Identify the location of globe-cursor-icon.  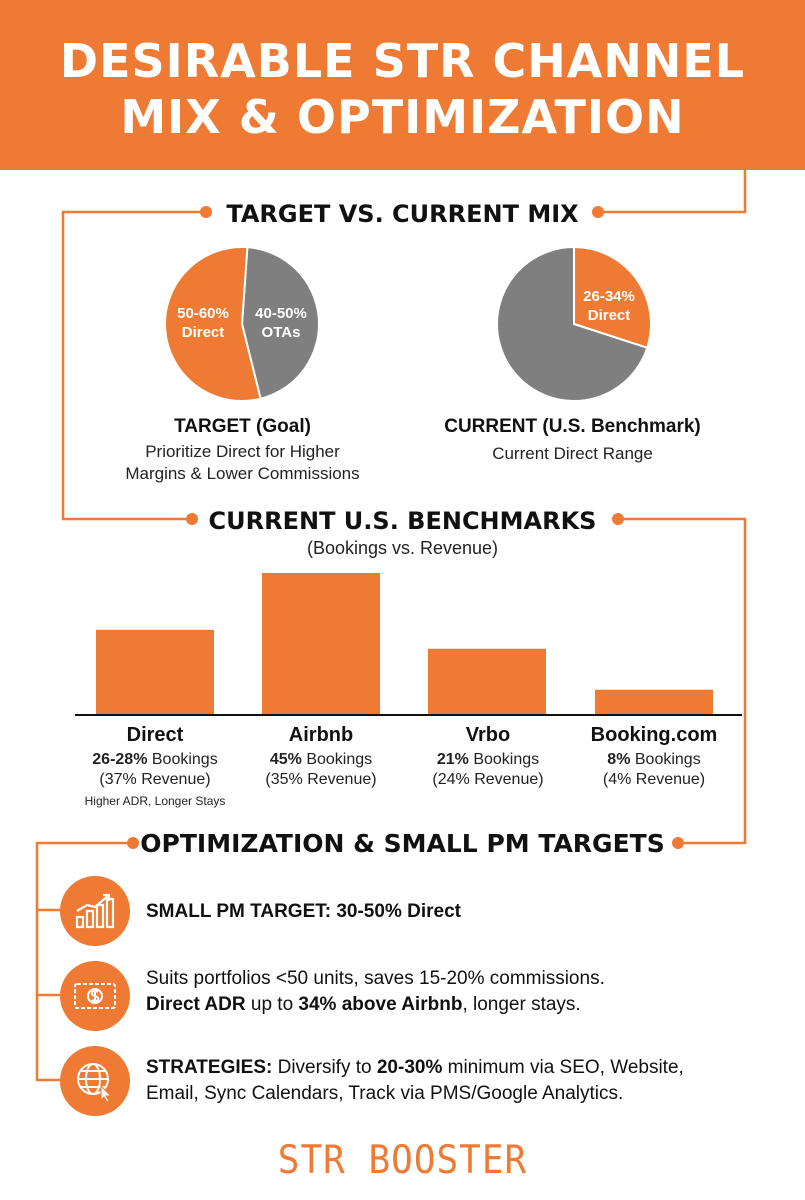
(95, 1081).